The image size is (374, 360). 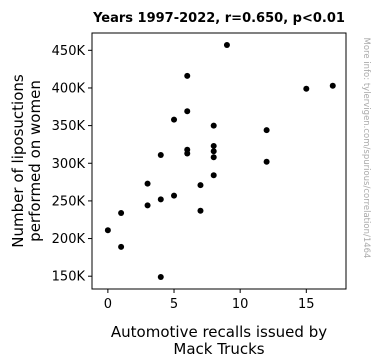 I want to click on y-tick-label: 450K, so click(x=69, y=51).